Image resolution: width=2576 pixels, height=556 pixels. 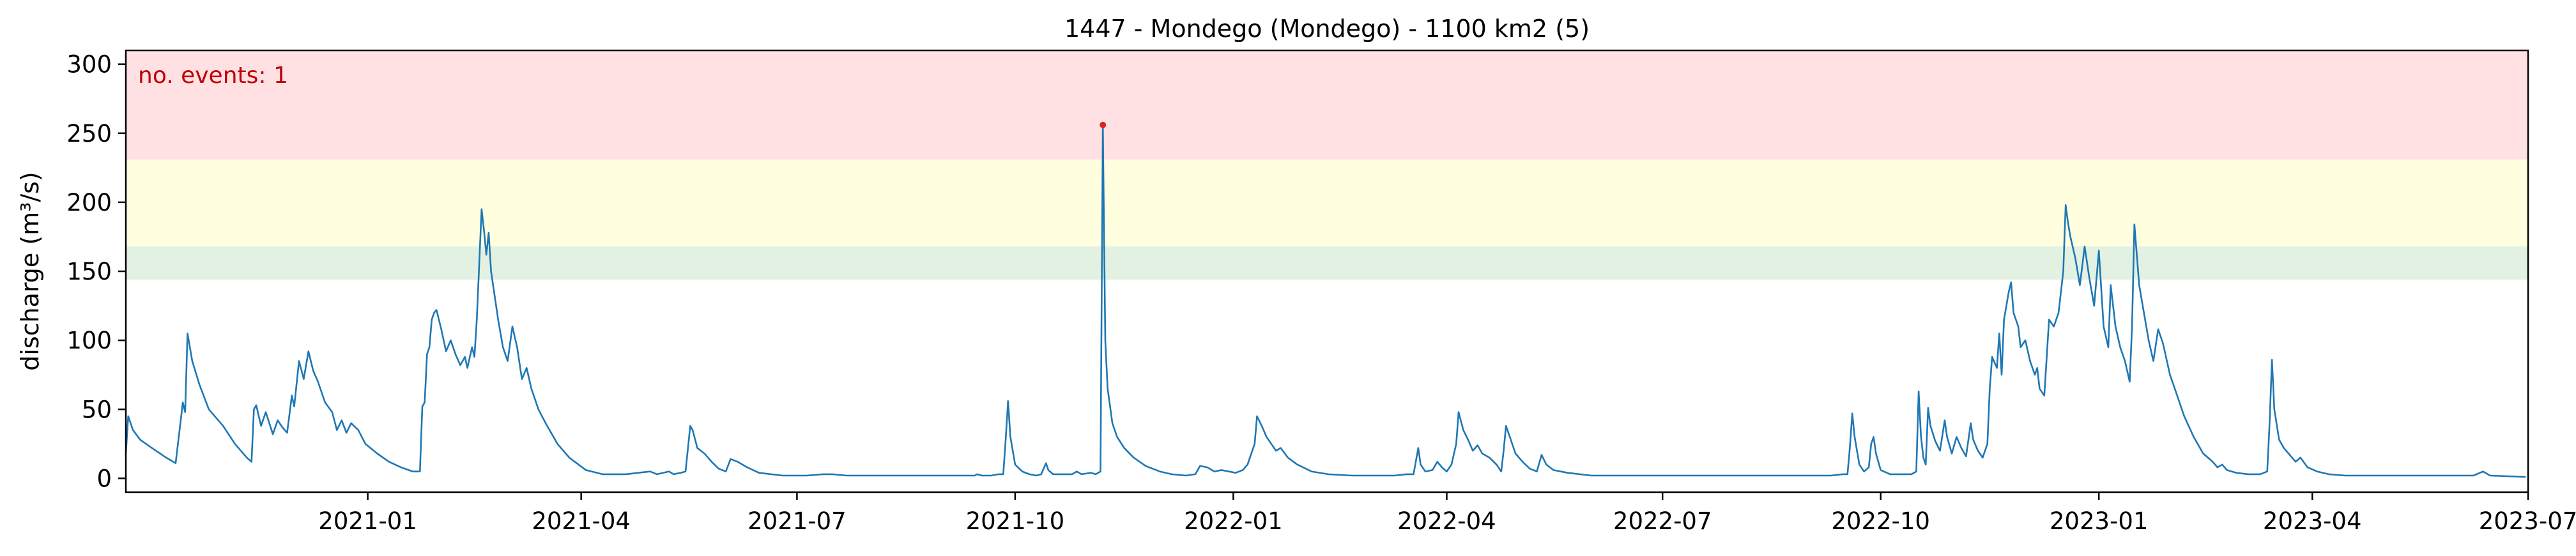 I want to click on x-tick-label: 2022-01, so click(x=1233, y=521).